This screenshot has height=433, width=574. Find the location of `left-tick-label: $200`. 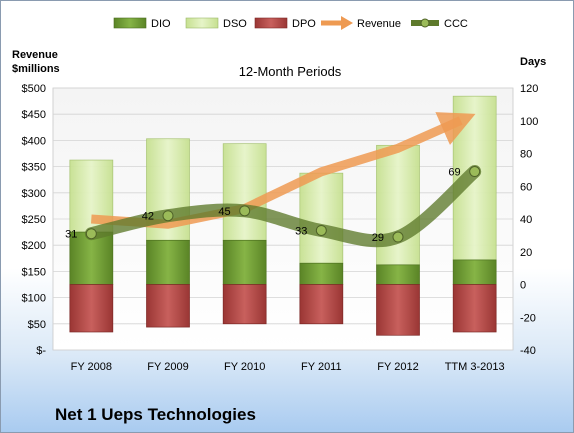

left-tick-label: $200 is located at coordinates (34, 246).